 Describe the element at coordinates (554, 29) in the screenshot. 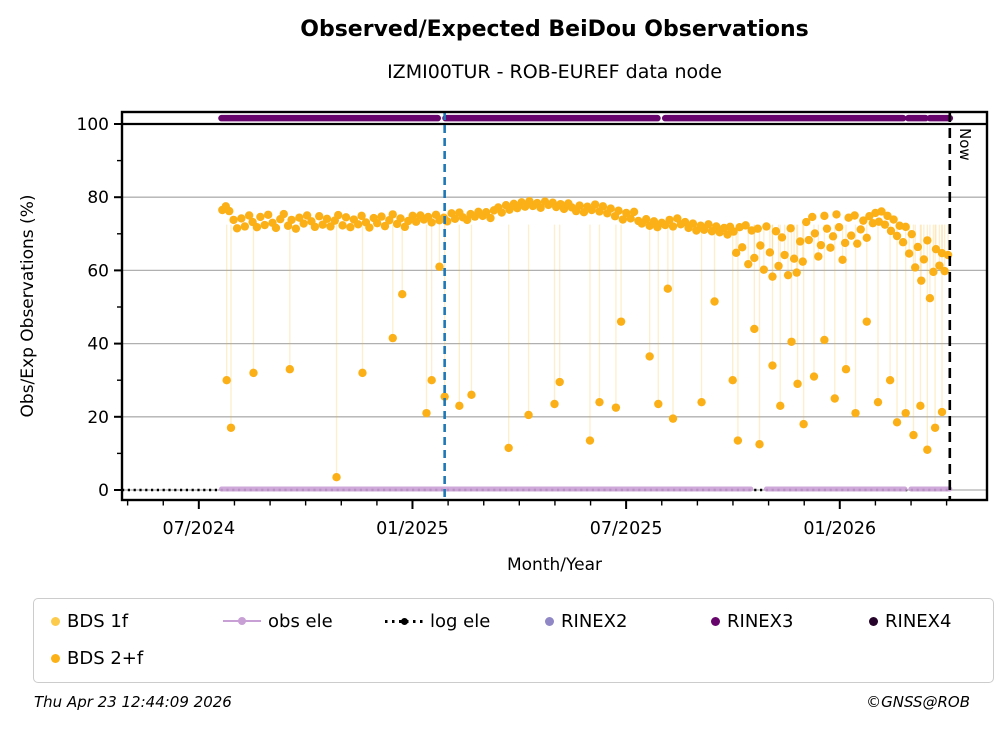

I see `chart-title: Observed/Expected BeiDou Observations` at that location.